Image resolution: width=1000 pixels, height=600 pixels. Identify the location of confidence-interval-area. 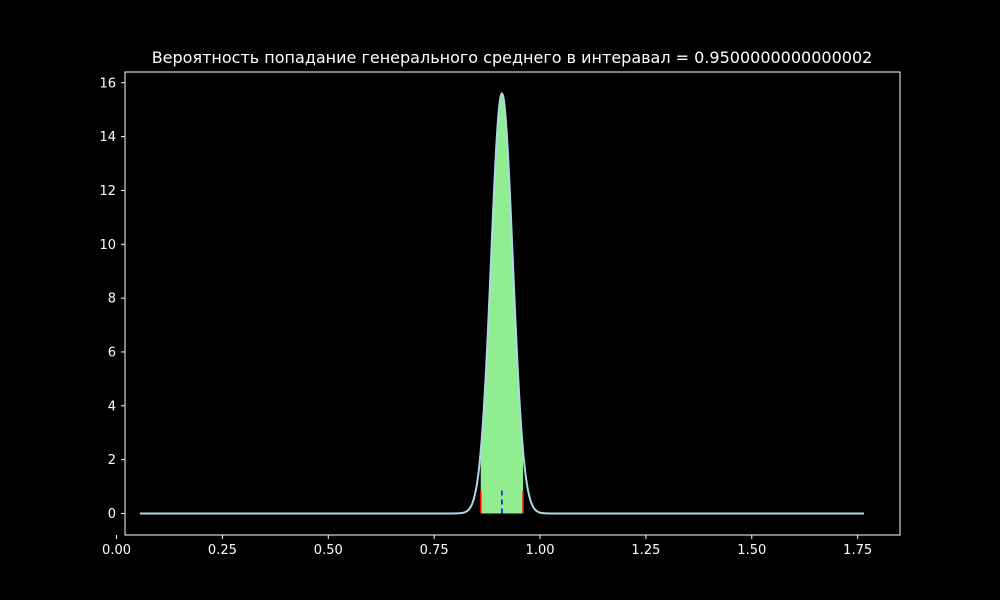
(502, 303).